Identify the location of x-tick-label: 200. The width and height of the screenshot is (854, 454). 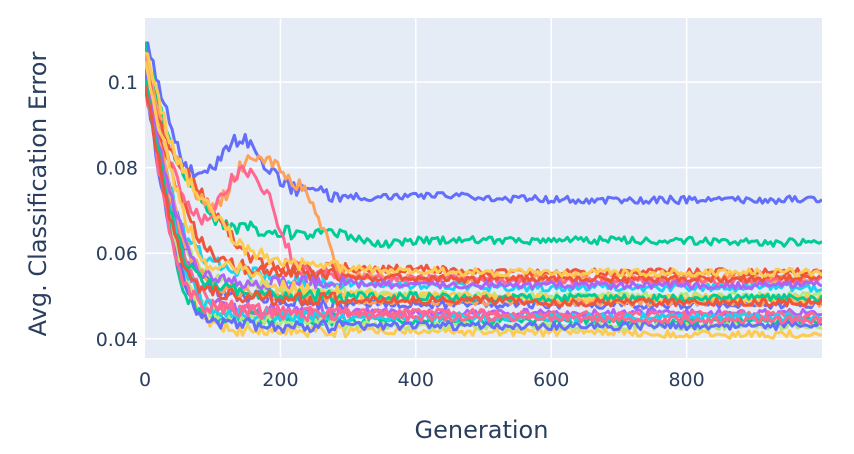
(280, 380).